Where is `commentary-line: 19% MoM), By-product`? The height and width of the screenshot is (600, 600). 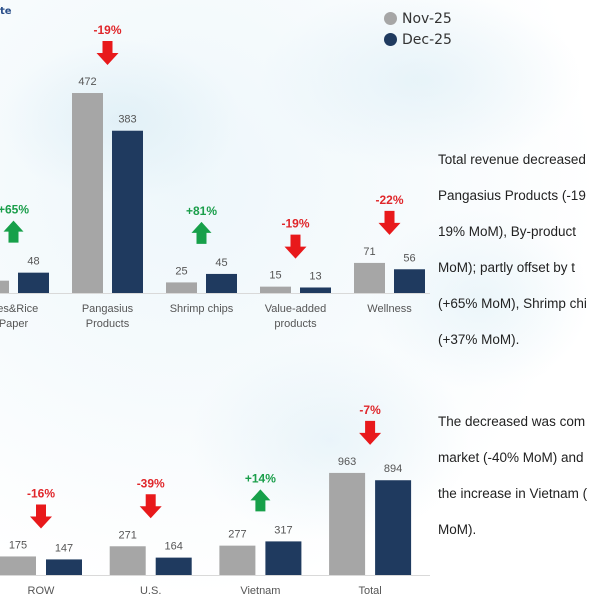
commentary-line: 19% MoM), By-product is located at coordinates (507, 231).